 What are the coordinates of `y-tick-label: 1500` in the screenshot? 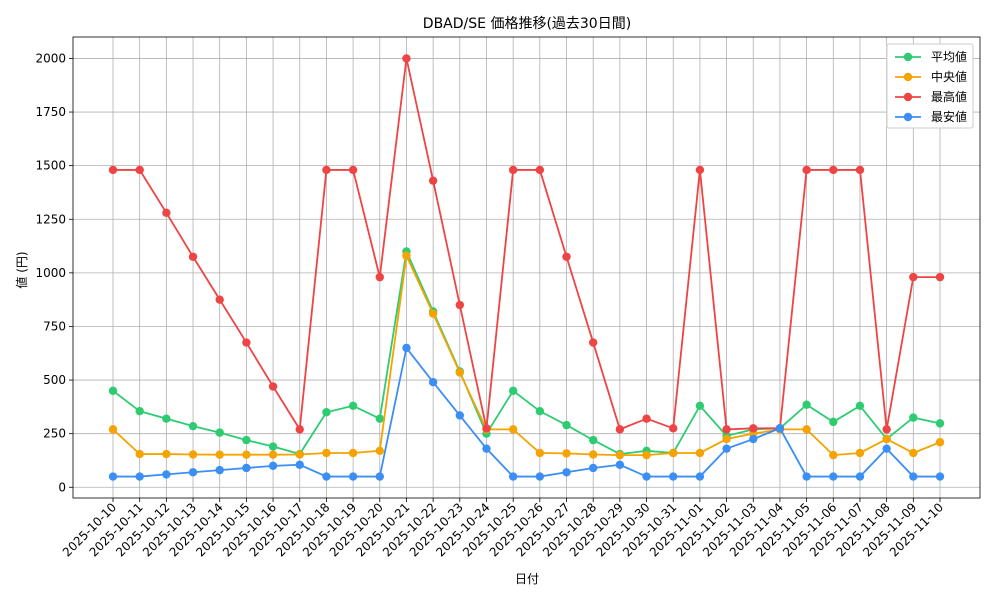 It's located at (50, 166).